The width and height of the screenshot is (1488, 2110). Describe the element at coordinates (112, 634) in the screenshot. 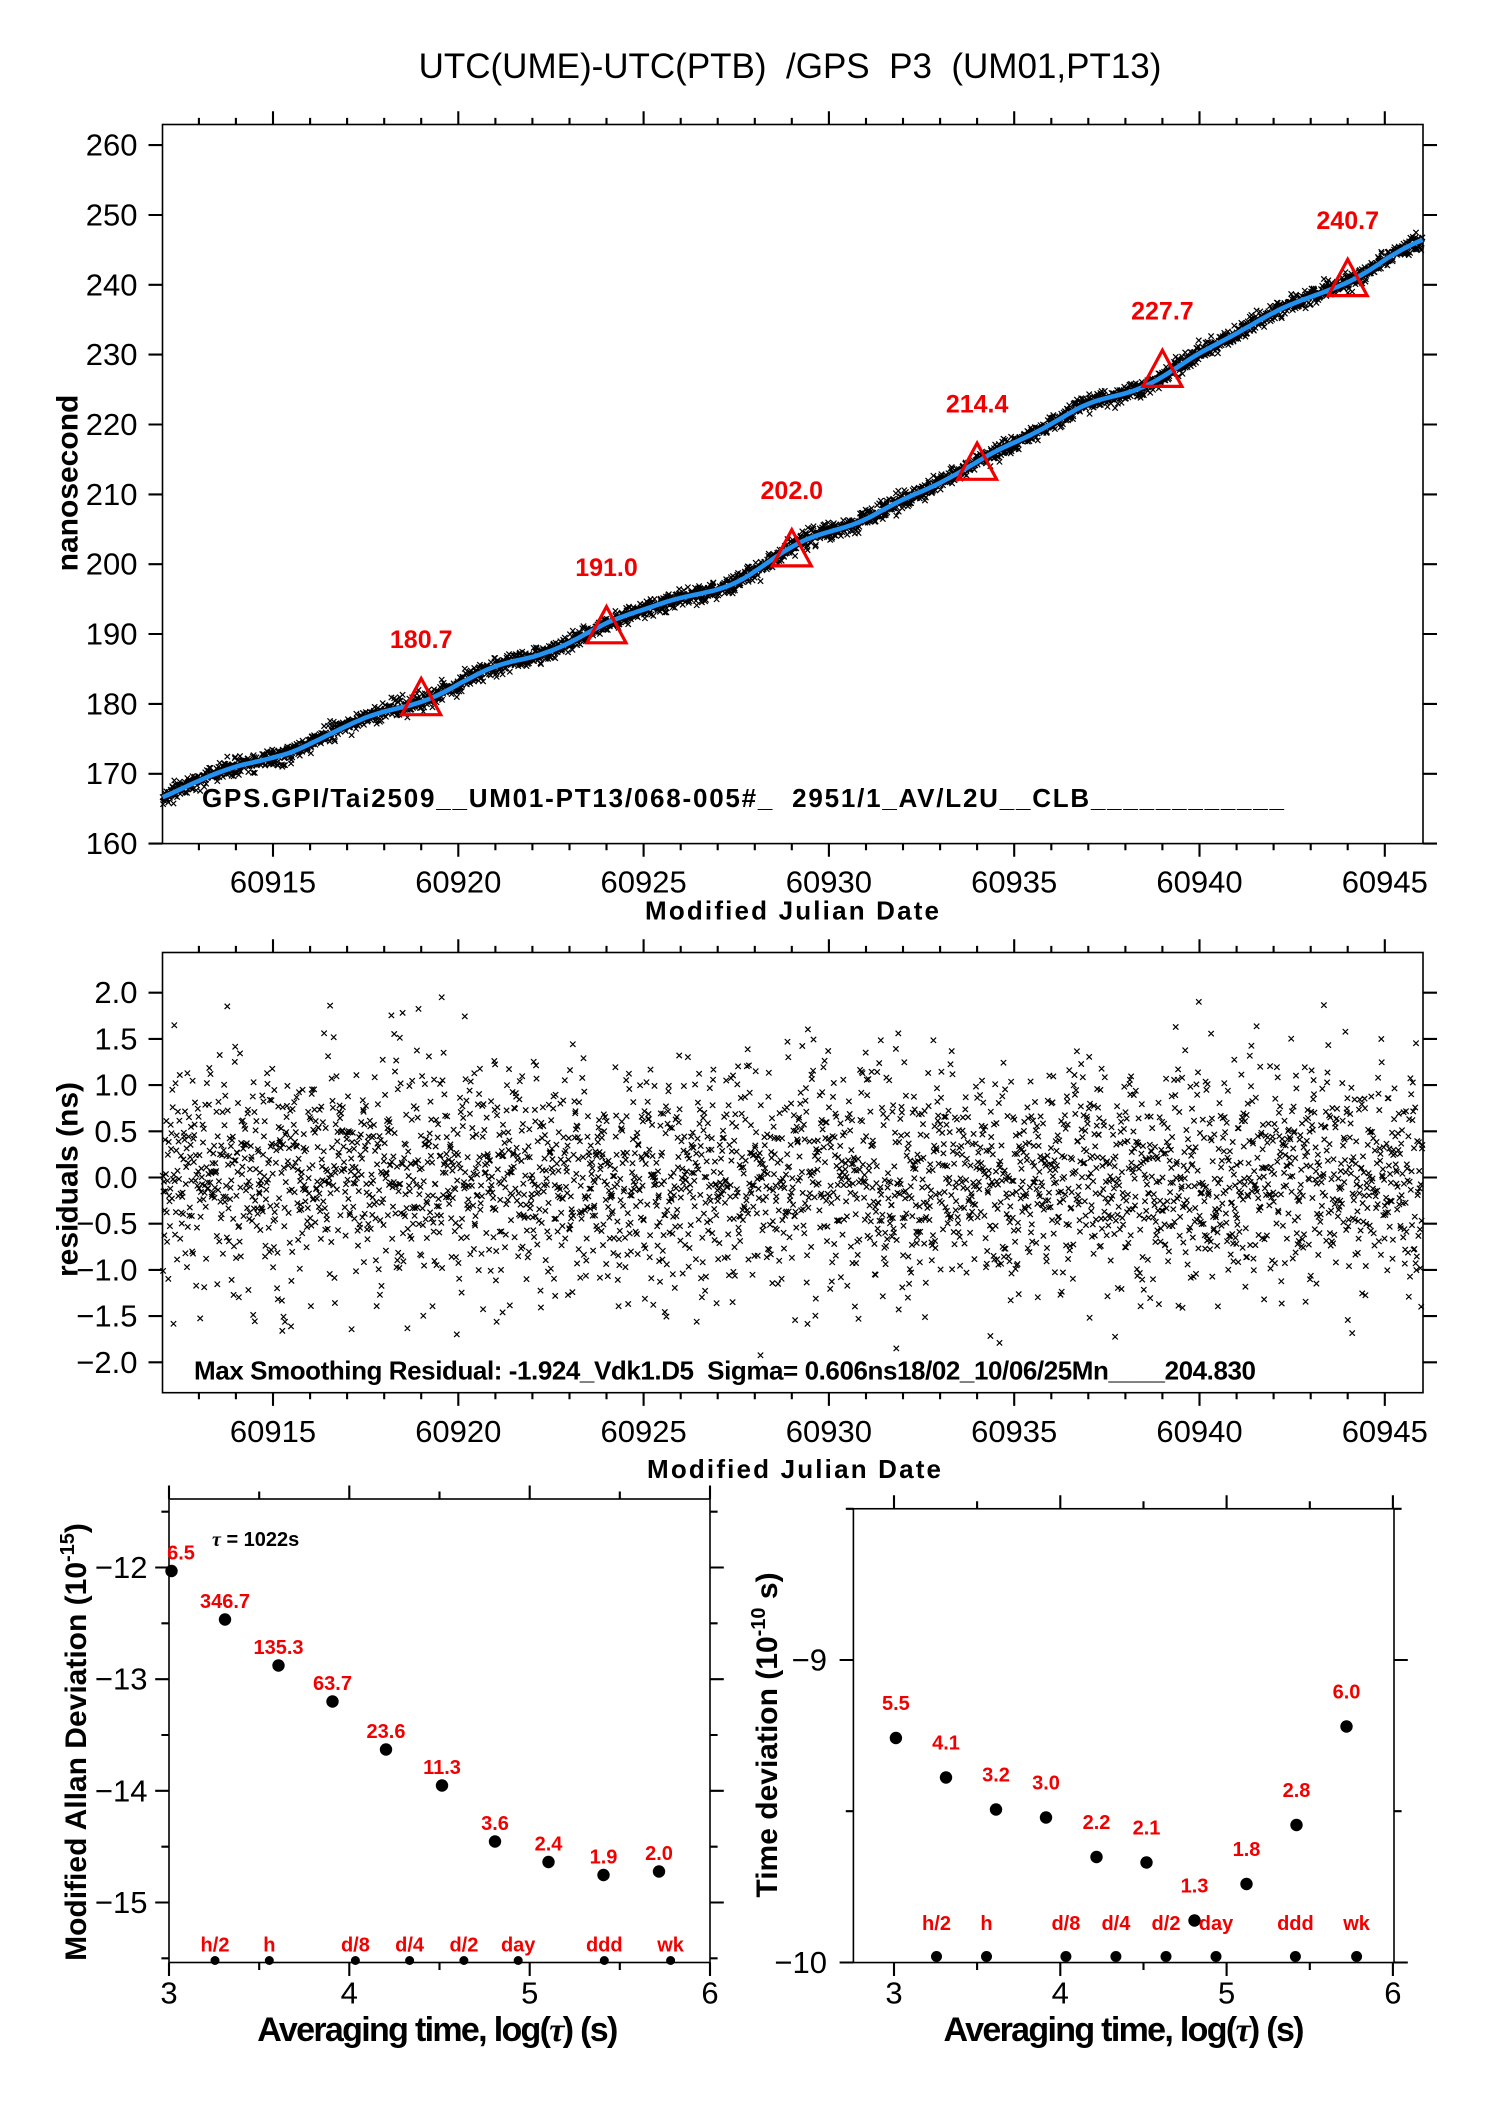

I see `svg-text: 190` at that location.